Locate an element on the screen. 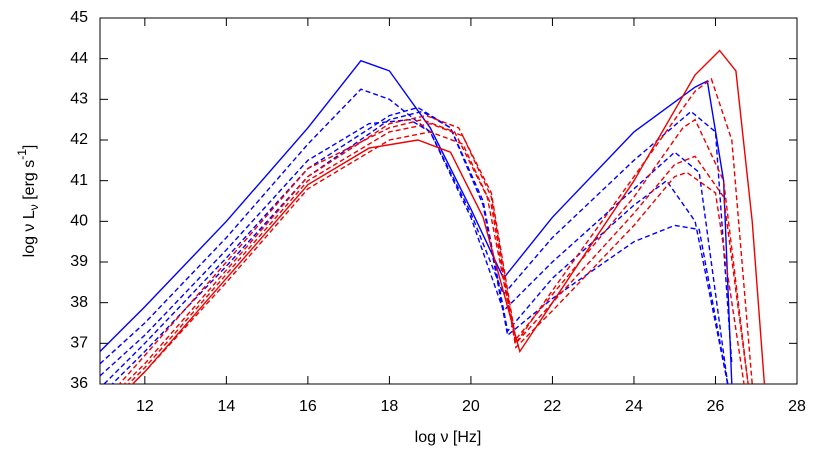  y-label-part: ] is located at coordinates (29, 147).